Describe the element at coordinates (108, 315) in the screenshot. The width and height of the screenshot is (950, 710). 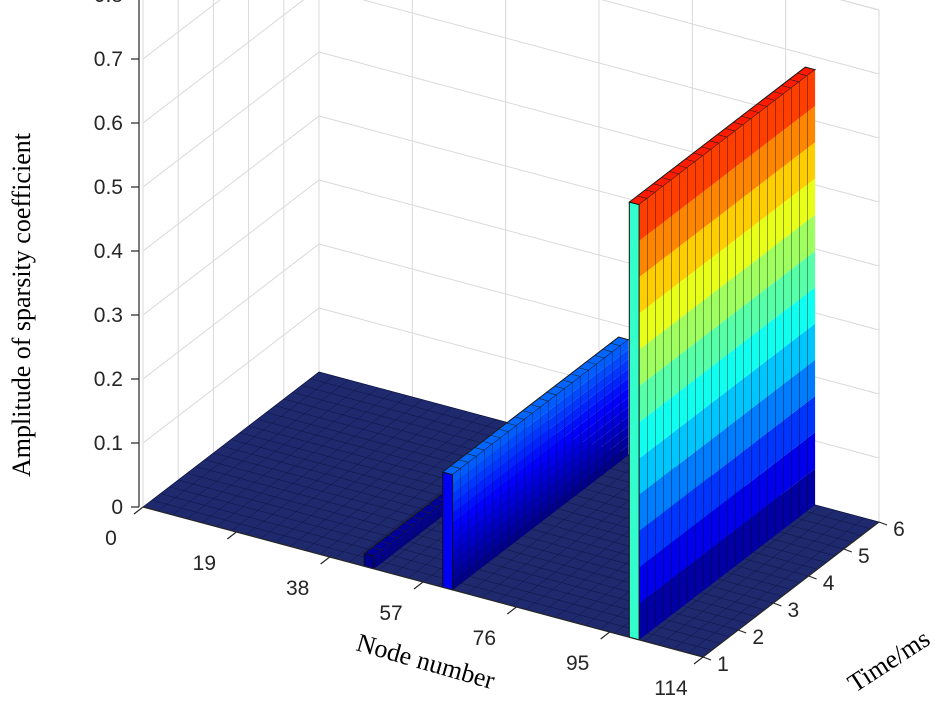
I see `z-tick-label: 0.3` at that location.